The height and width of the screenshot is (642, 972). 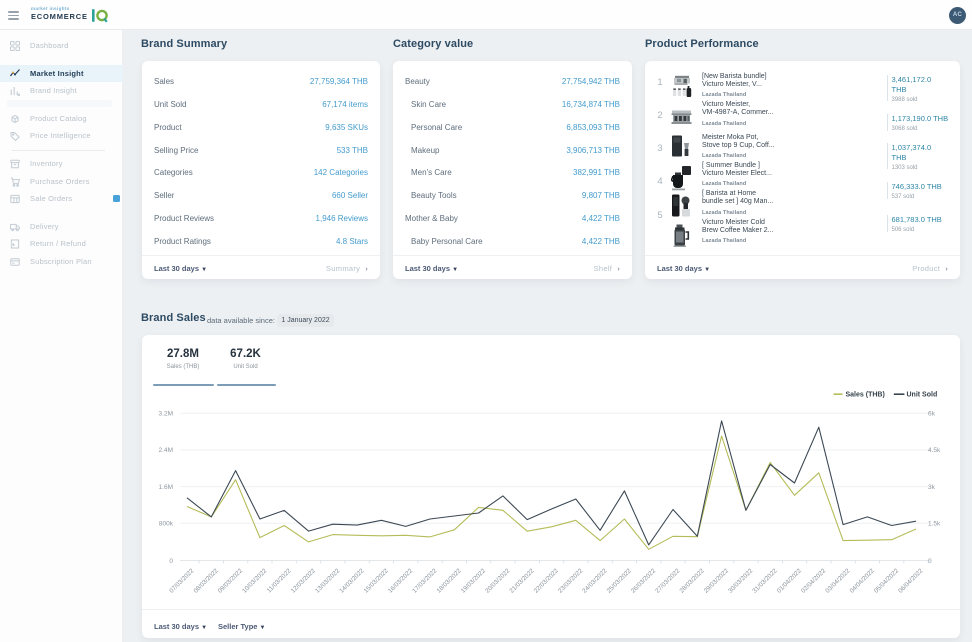 I want to click on svg-text: 800k, so click(x=166, y=524).